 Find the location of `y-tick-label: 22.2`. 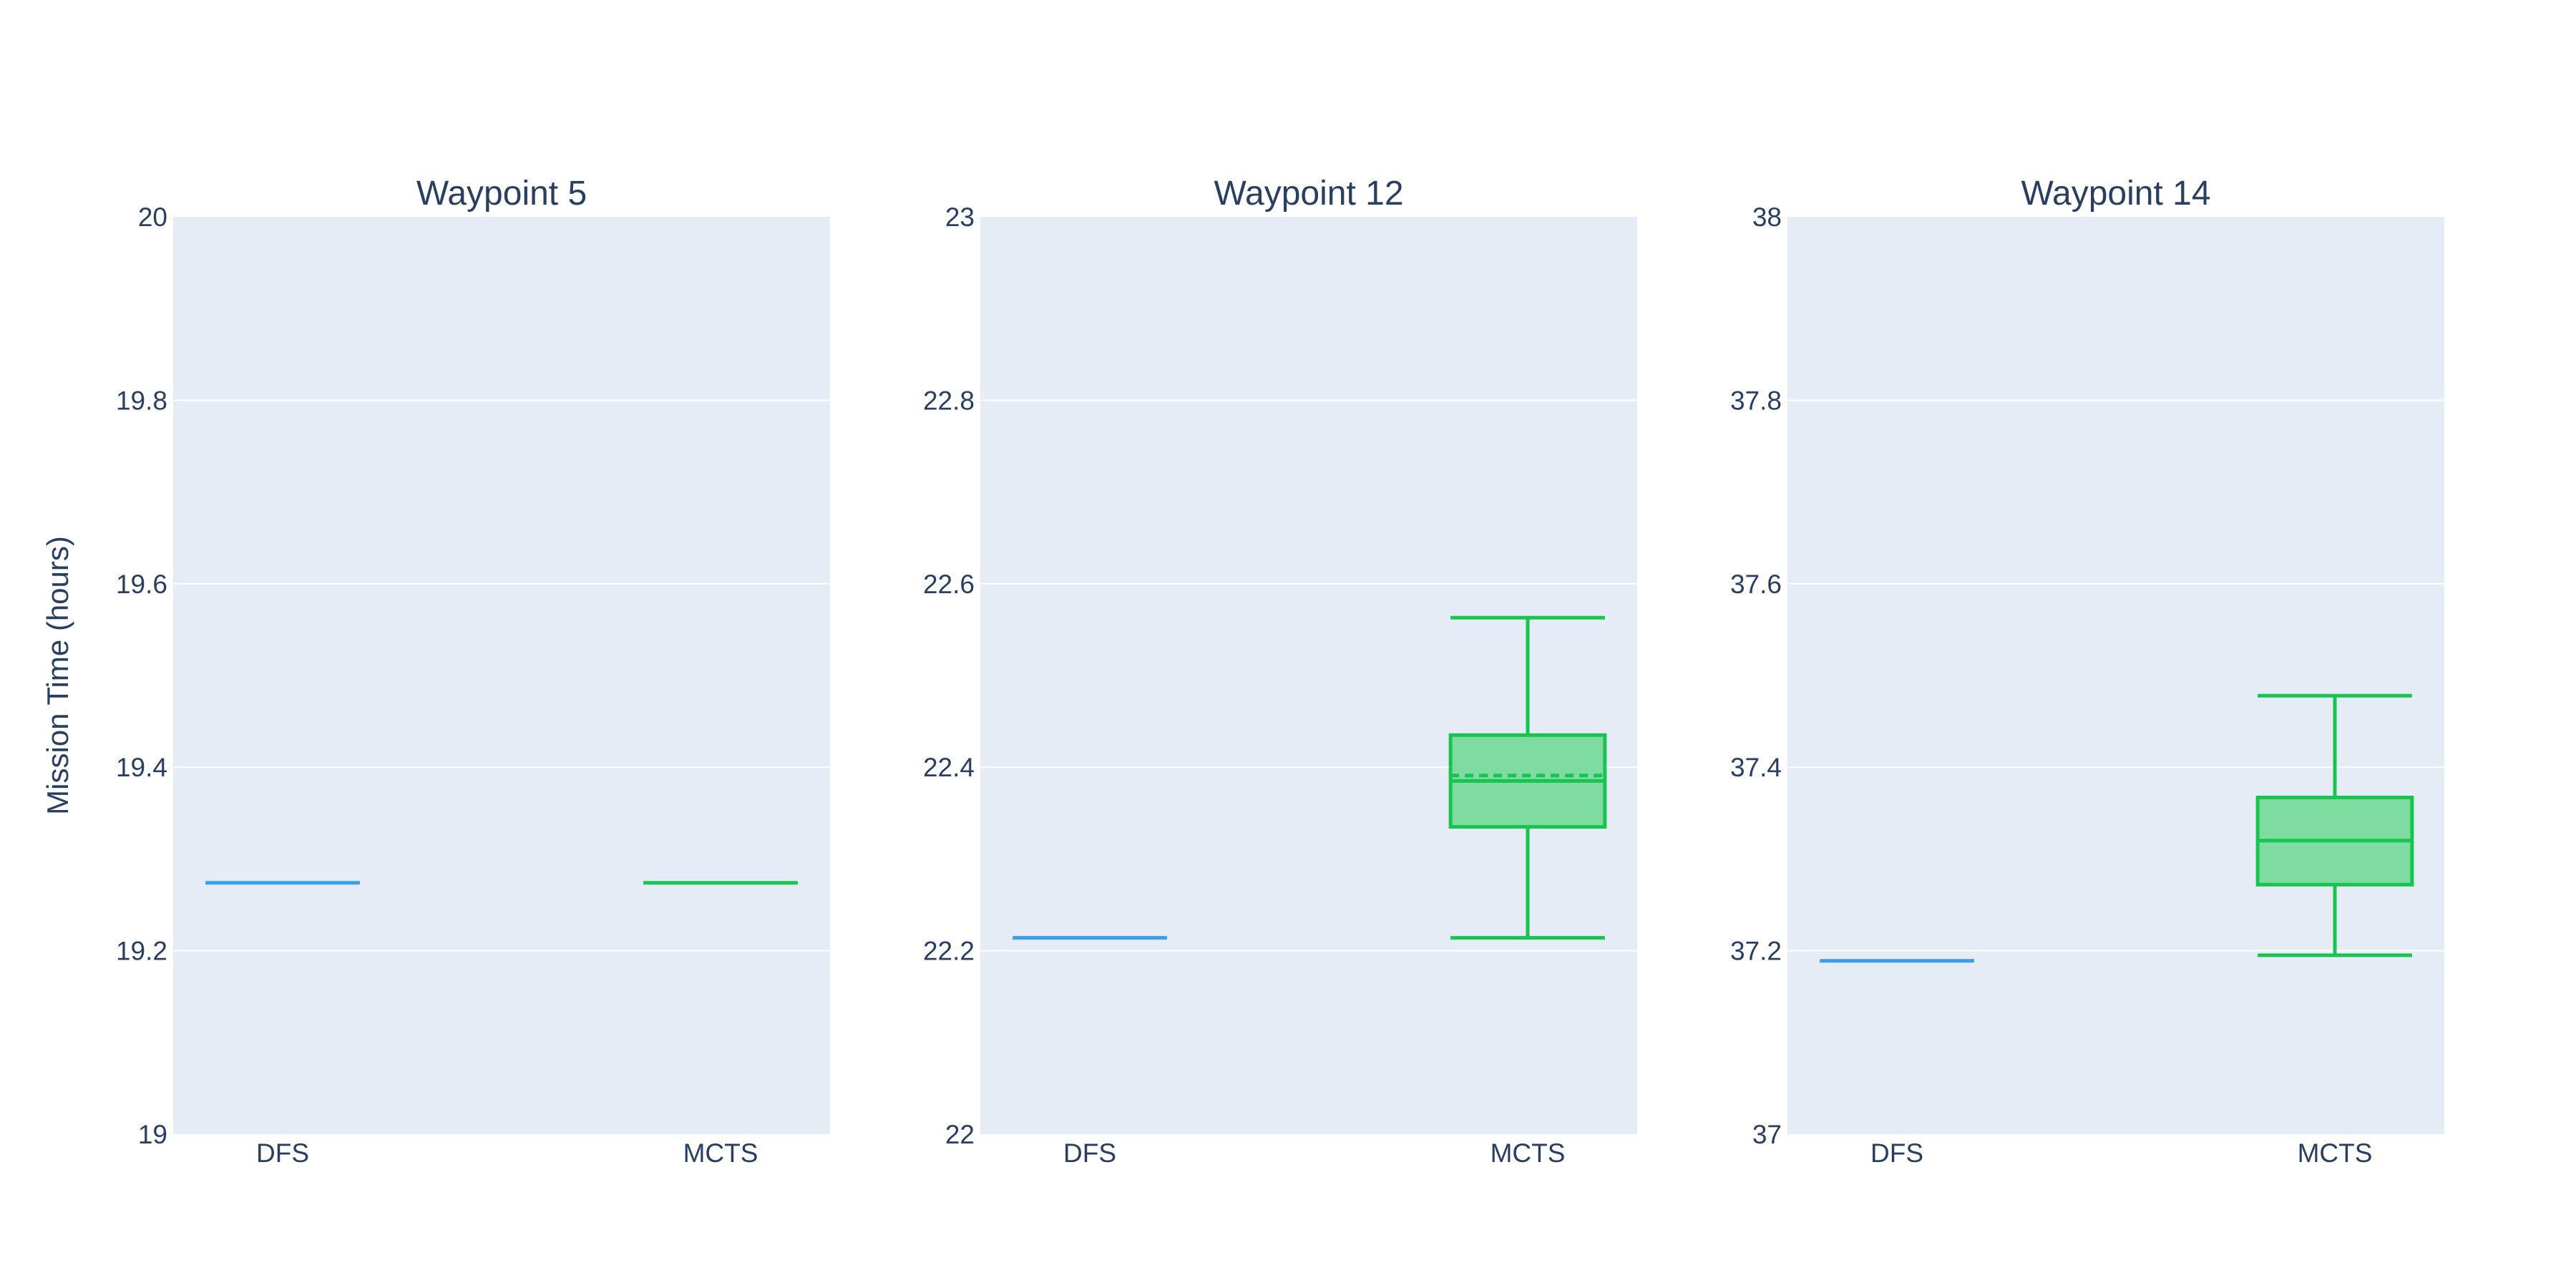

y-tick-label: 22.2 is located at coordinates (949, 951).